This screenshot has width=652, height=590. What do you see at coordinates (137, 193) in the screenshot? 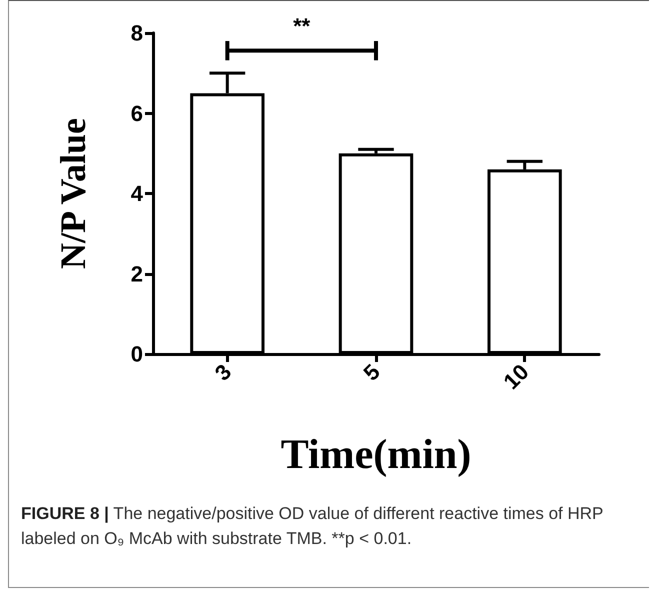
I see `y-tick-label: 4` at bounding box center [137, 193].